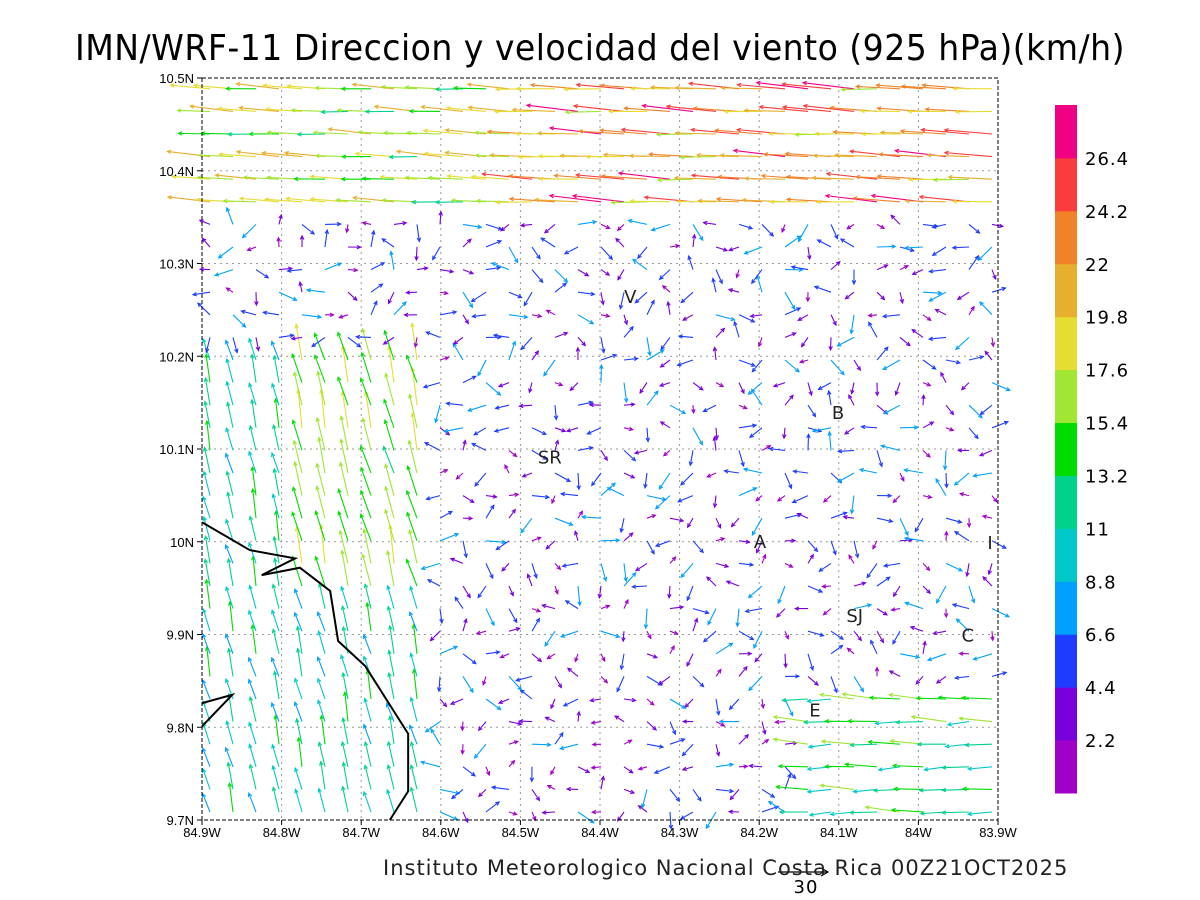 The image size is (1200, 900). I want to click on y-tick-label: 10N, so click(182, 542).